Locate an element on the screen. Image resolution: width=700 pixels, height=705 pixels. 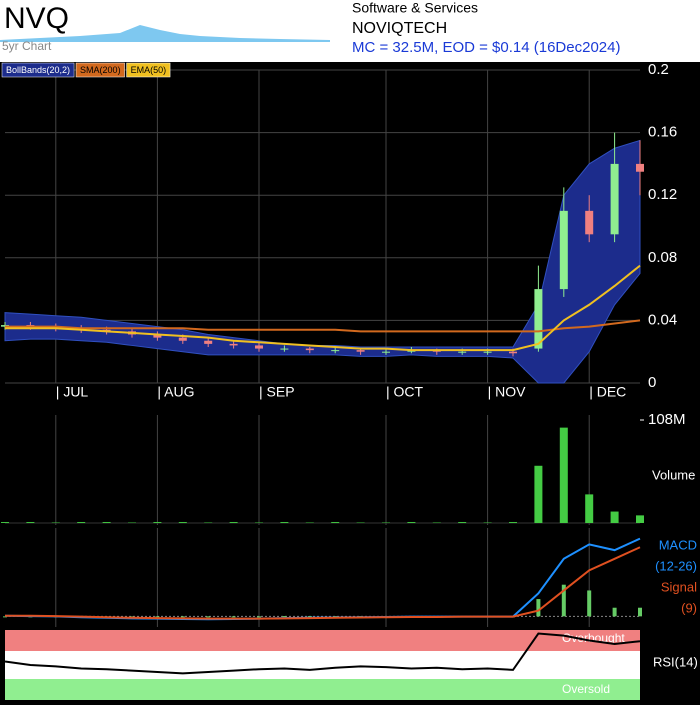
x-tick-label: | SEP is located at coordinates (277, 392).